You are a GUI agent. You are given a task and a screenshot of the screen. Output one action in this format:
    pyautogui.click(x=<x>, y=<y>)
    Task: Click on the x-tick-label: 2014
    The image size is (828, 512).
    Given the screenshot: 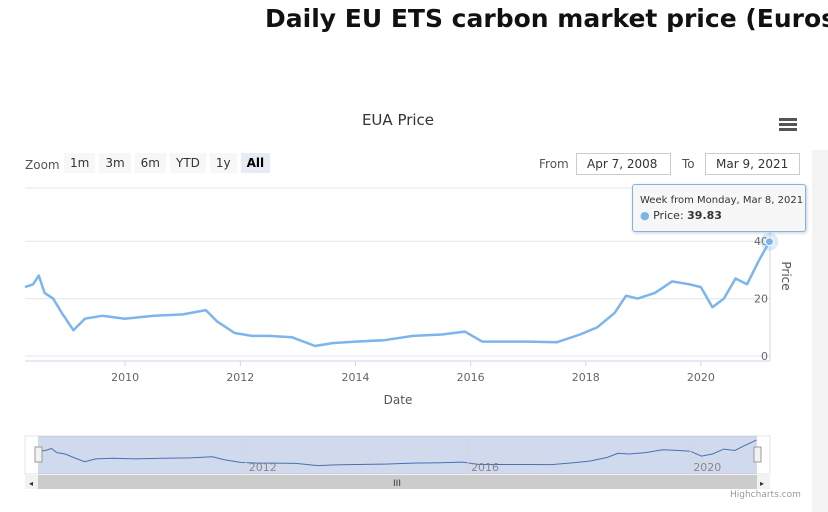 What is the action you would take?
    pyautogui.click(x=355, y=377)
    